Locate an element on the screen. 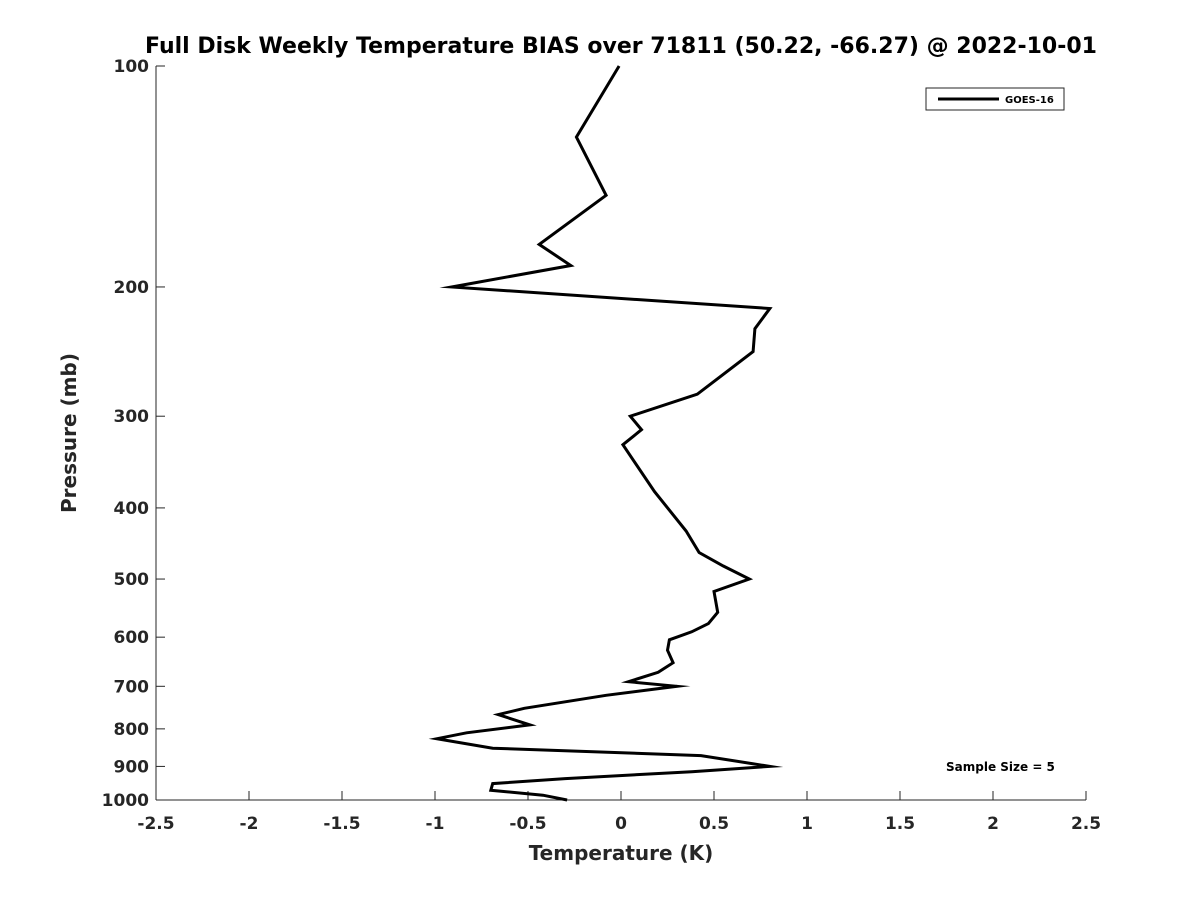  x-tick-label: 1 is located at coordinates (807, 824).